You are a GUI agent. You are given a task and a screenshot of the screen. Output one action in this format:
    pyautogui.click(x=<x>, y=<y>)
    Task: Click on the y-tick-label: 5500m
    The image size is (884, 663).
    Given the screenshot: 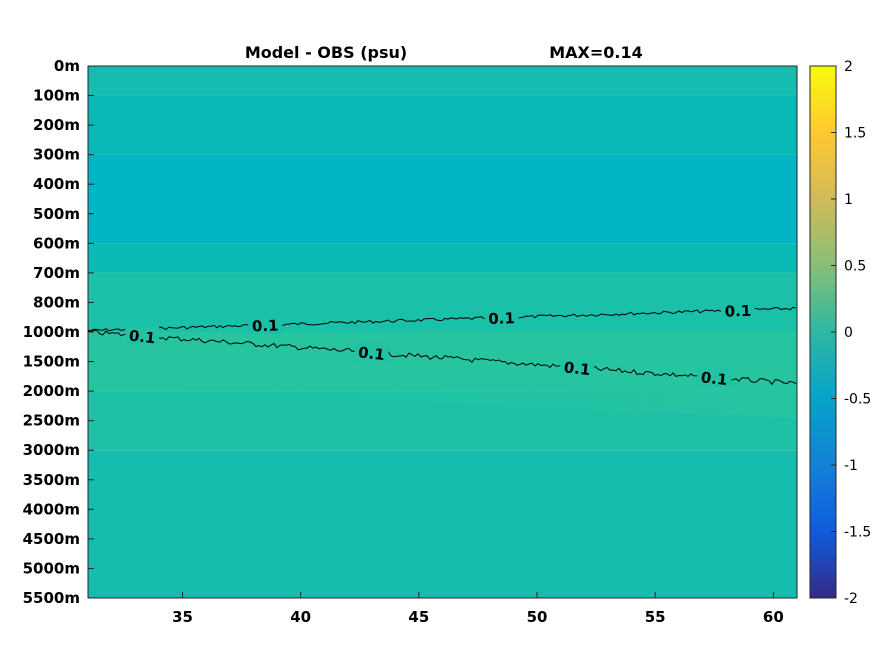 What is the action you would take?
    pyautogui.click(x=51, y=598)
    